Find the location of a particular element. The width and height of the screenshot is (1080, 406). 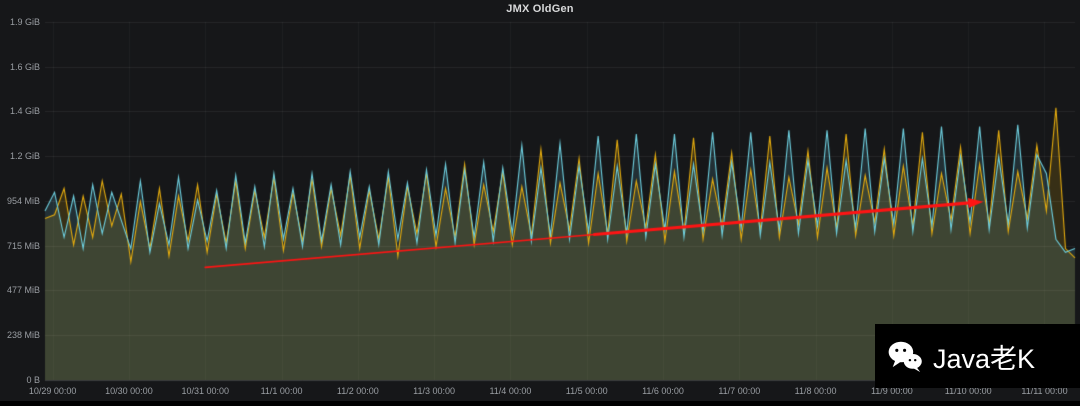

wechat-icon is located at coordinates (905, 356).